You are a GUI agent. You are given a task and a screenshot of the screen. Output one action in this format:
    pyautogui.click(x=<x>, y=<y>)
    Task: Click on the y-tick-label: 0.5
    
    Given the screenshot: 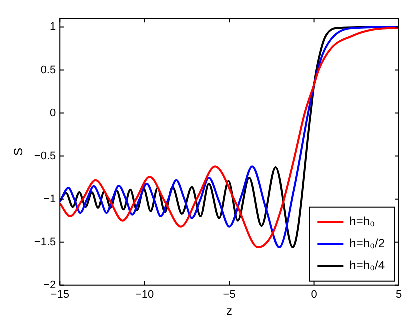 What is the action you would take?
    pyautogui.click(x=48, y=70)
    